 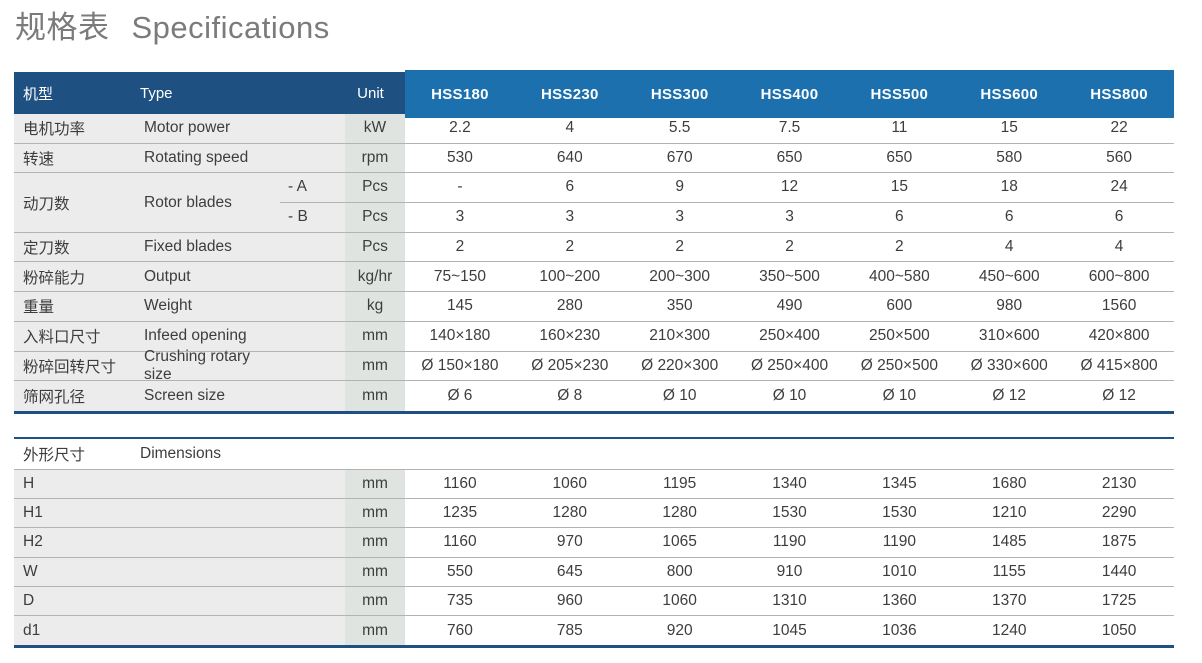 I want to click on value-cell: 12, so click(x=789, y=187).